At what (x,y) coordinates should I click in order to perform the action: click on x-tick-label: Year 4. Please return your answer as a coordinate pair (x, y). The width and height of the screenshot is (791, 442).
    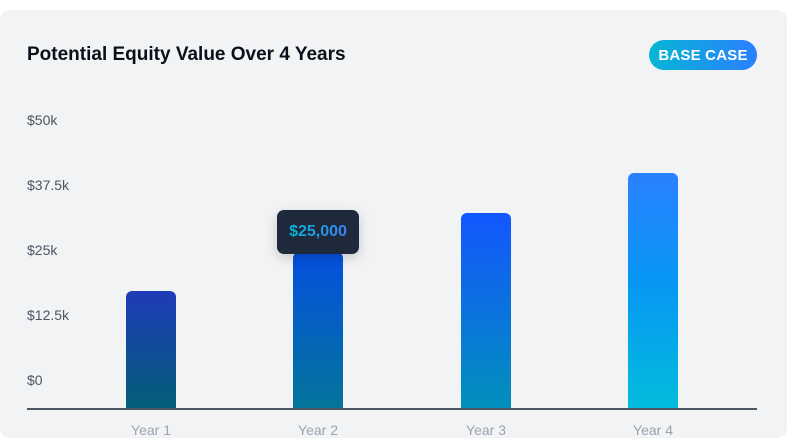
    Looking at the image, I should click on (653, 430).